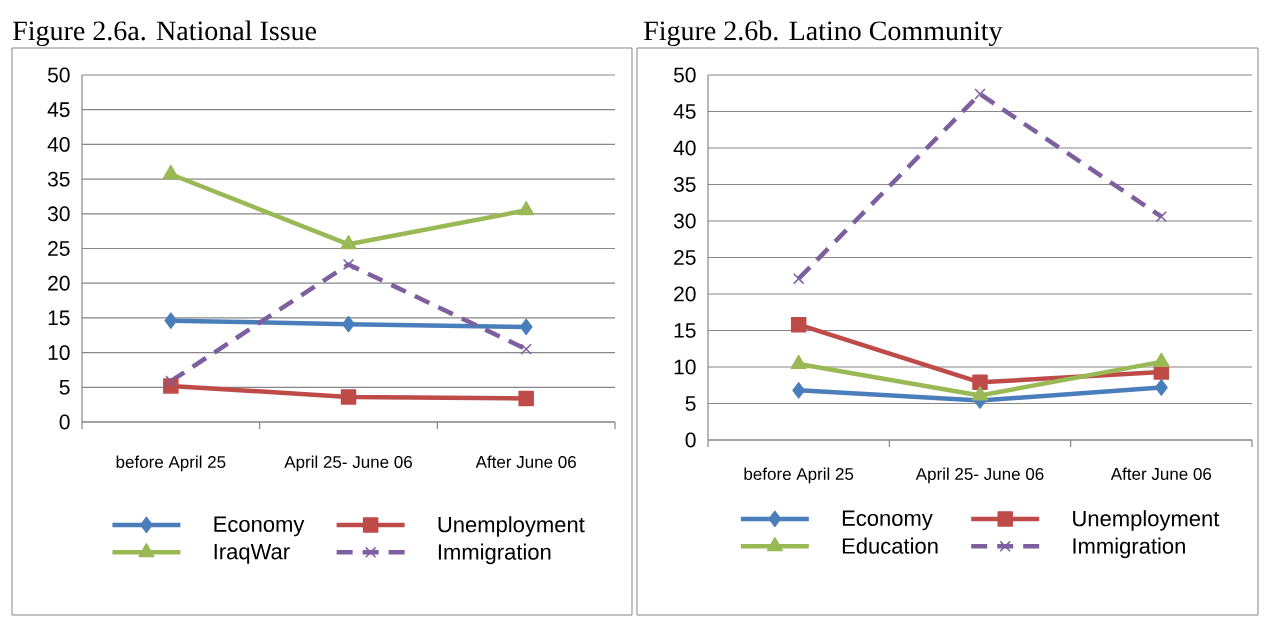 This screenshot has height=639, width=1270. I want to click on chart-title: Figure 2.6b. Latino Community, so click(823, 33).